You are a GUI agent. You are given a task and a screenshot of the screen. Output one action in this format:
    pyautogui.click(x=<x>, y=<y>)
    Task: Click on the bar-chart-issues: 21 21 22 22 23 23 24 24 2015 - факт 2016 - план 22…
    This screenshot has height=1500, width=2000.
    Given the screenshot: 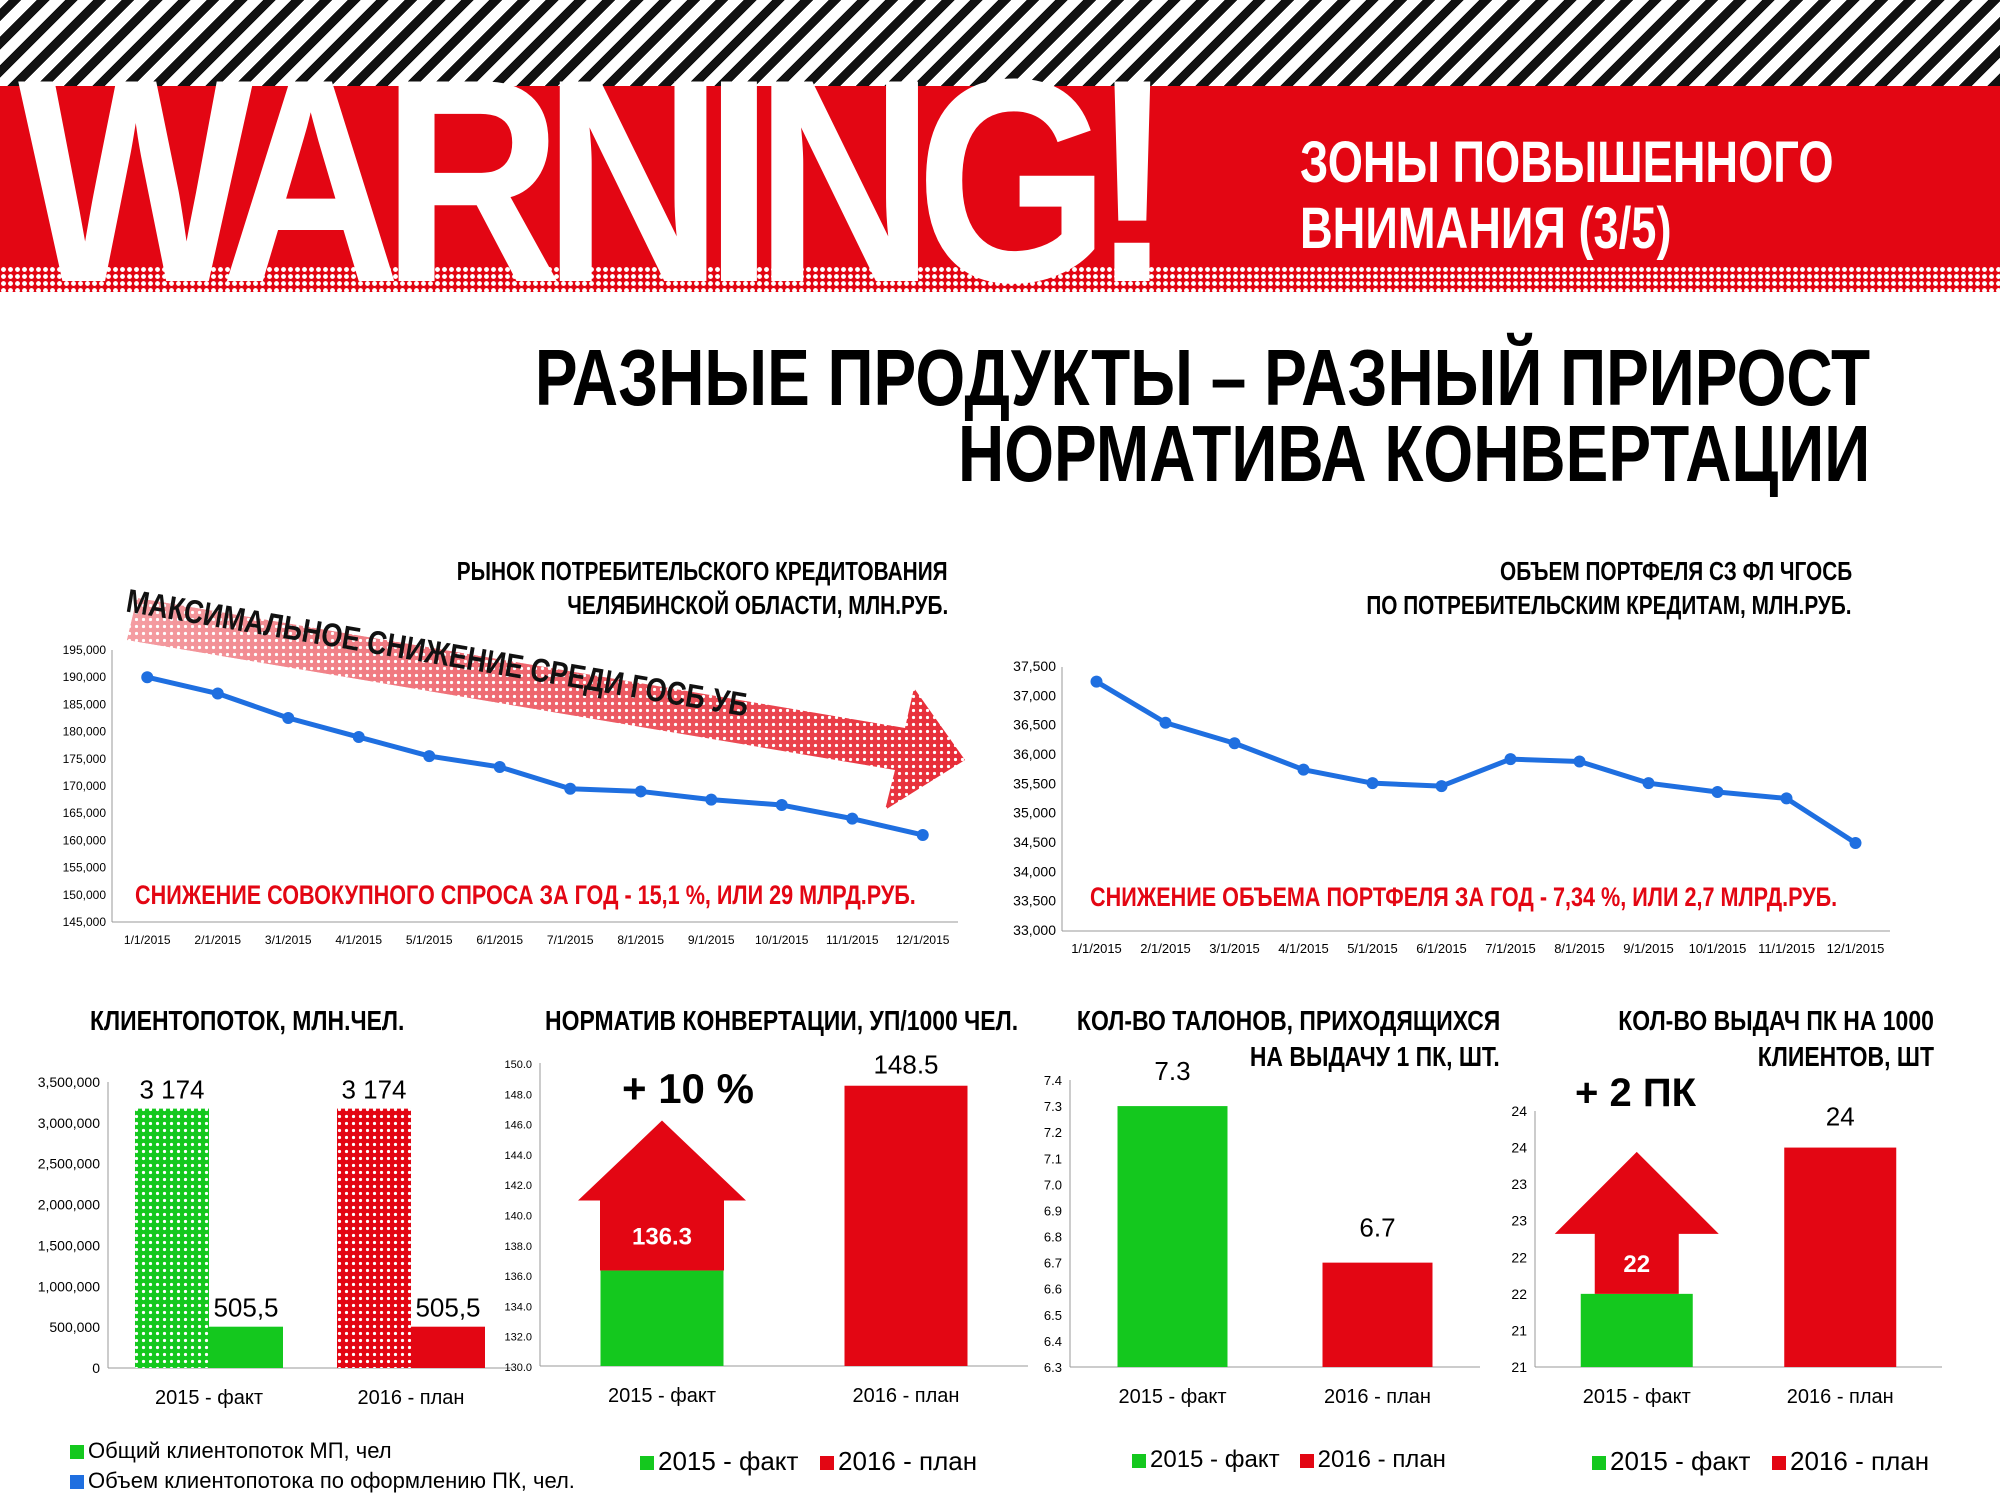 What is the action you would take?
    pyautogui.click(x=1726, y=1239)
    